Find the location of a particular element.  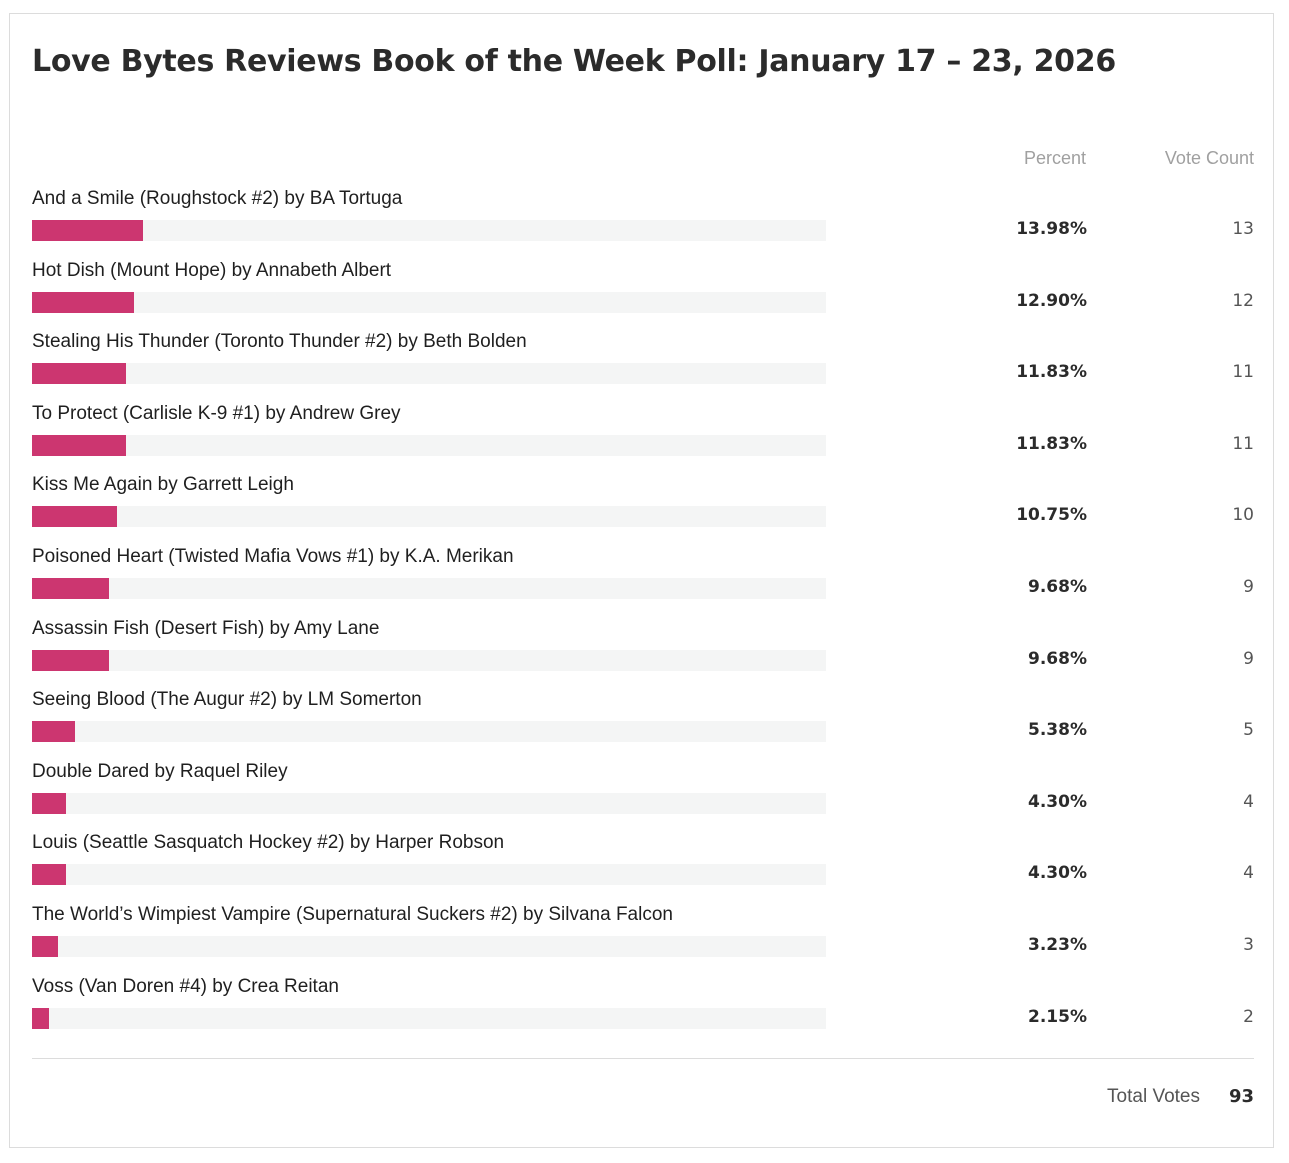

divider is located at coordinates (643, 1058).